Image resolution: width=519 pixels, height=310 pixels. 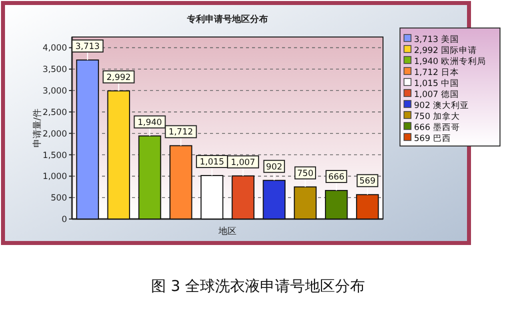 I want to click on legend-label: 569 巴西, so click(x=432, y=139).